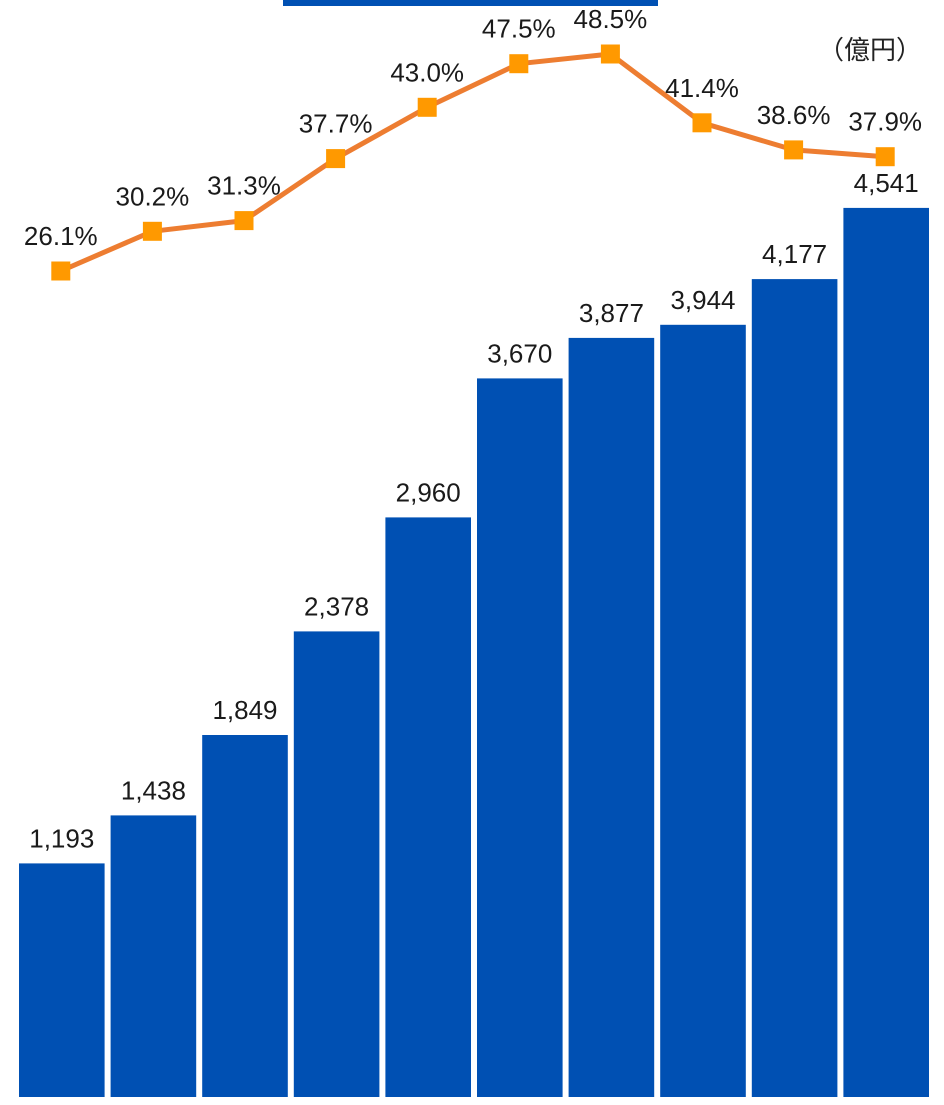  Describe the element at coordinates (153, 196) in the screenshot. I see `line-value-label-2: 30.2%` at that location.